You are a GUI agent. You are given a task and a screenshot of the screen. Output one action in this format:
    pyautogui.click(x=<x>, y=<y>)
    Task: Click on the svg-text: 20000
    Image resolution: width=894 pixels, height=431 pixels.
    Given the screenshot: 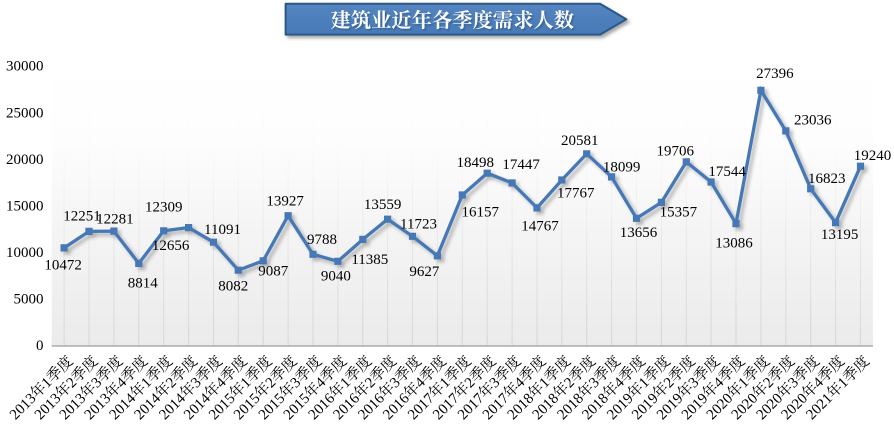 What is the action you would take?
    pyautogui.click(x=25, y=160)
    